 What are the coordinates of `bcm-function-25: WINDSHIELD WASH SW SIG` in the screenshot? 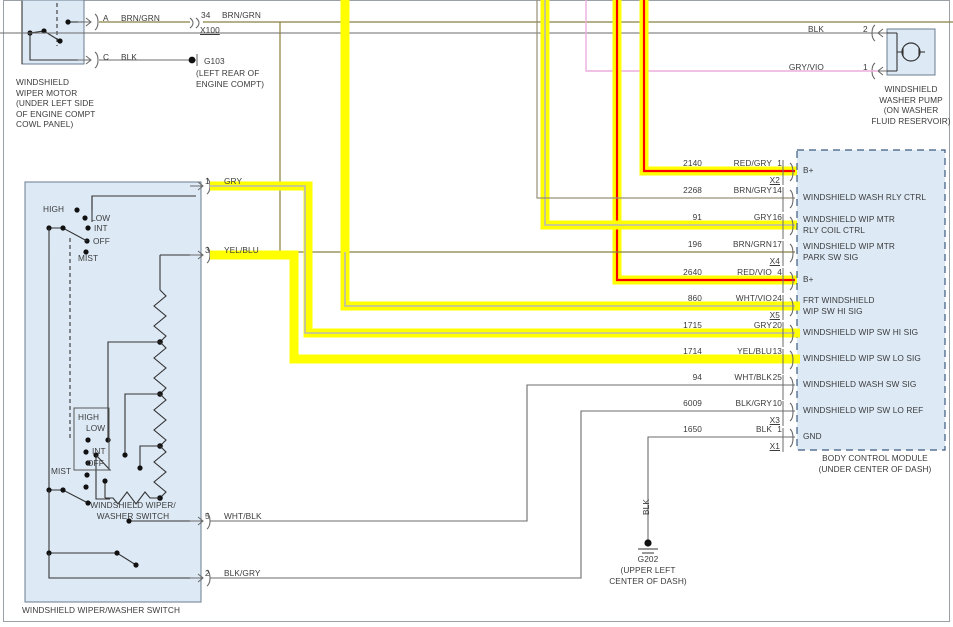 It's located at (860, 384).